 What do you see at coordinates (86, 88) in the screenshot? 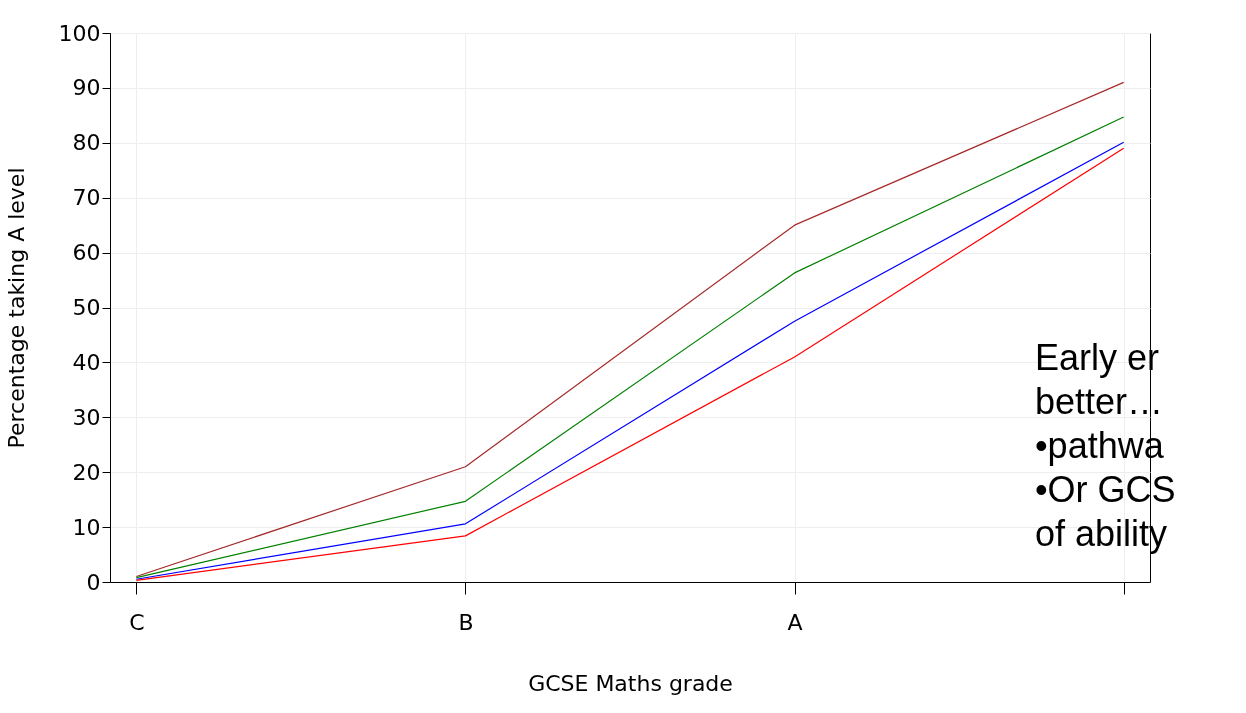
I see `y-tick-label: 90` at bounding box center [86, 88].